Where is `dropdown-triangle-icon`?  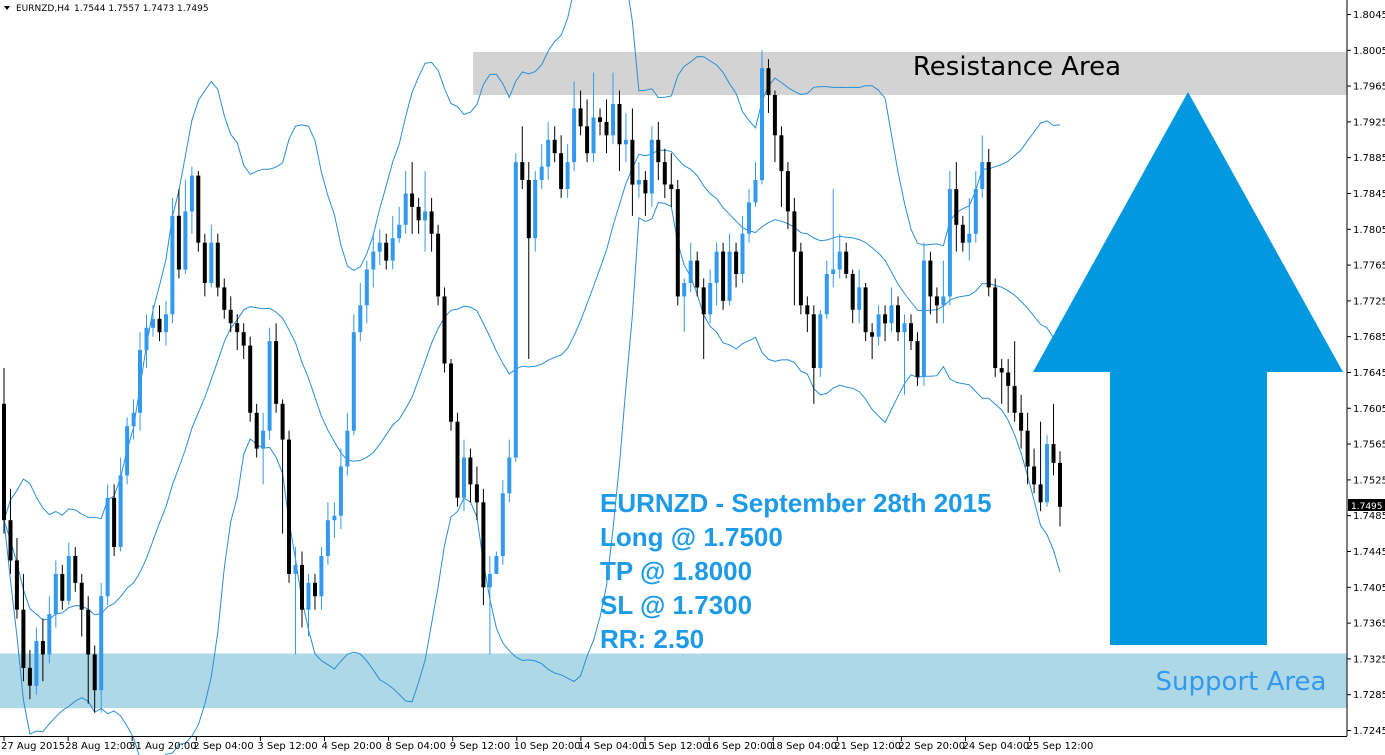 dropdown-triangle-icon is located at coordinates (7, 8).